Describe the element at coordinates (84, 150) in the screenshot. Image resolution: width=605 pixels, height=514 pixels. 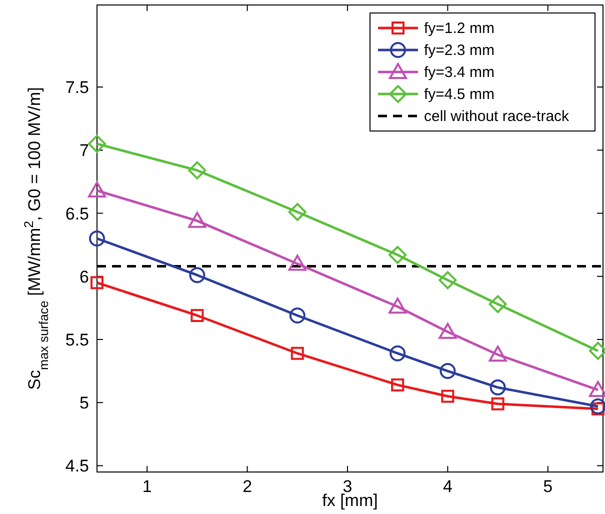
I see `y-tick-label: 7` at that location.